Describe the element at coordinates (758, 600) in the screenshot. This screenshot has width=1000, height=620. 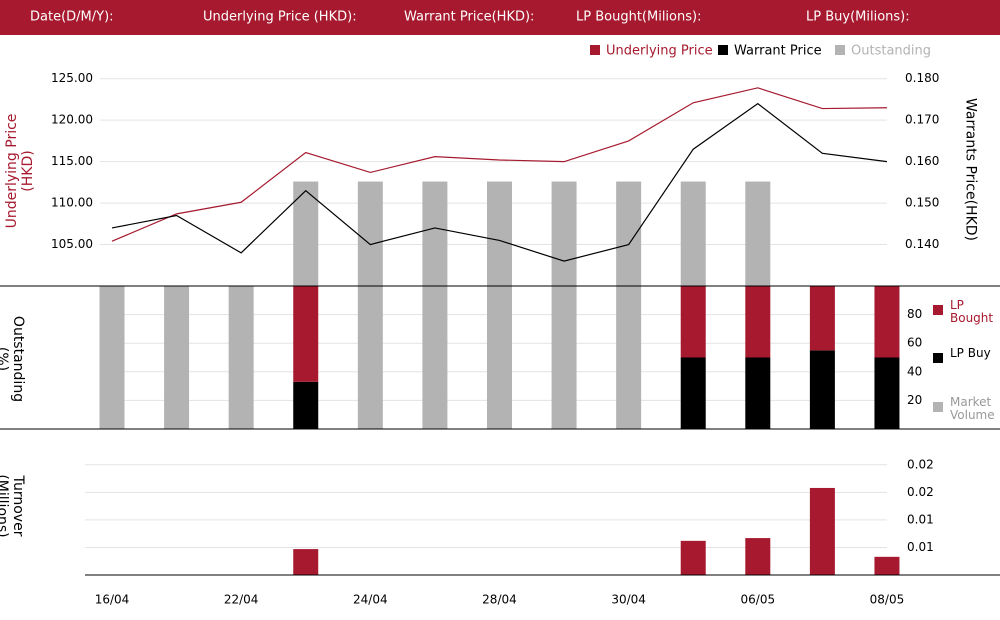
I see `x-tick-label: 06/05` at that location.